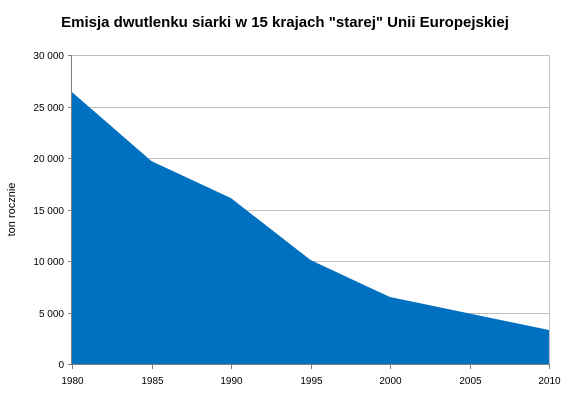  I want to click on x-tick-label-3: 1995, so click(311, 381).